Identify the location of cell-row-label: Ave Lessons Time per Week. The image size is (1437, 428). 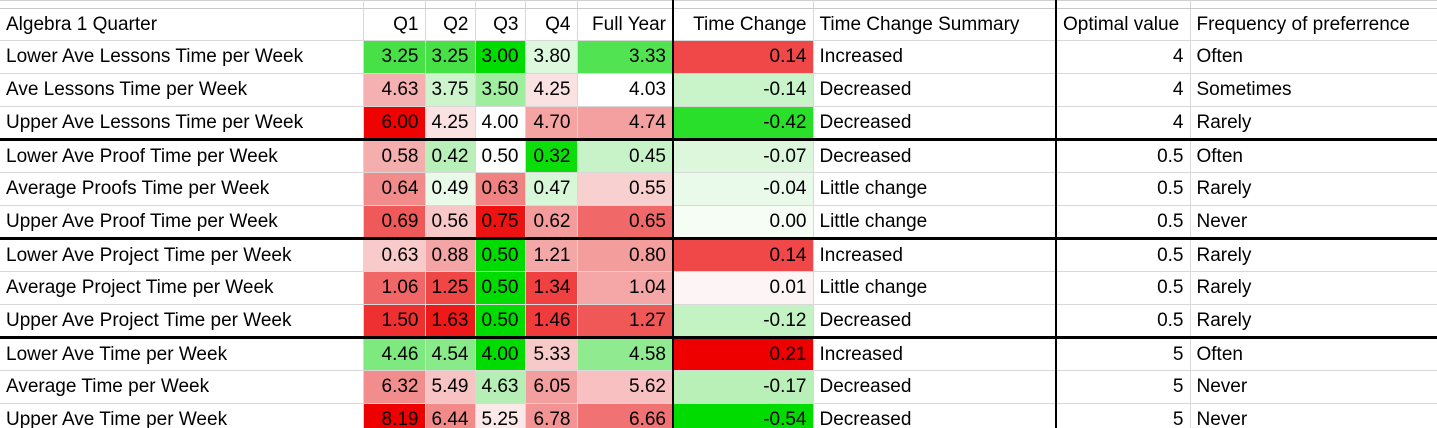
(182, 90).